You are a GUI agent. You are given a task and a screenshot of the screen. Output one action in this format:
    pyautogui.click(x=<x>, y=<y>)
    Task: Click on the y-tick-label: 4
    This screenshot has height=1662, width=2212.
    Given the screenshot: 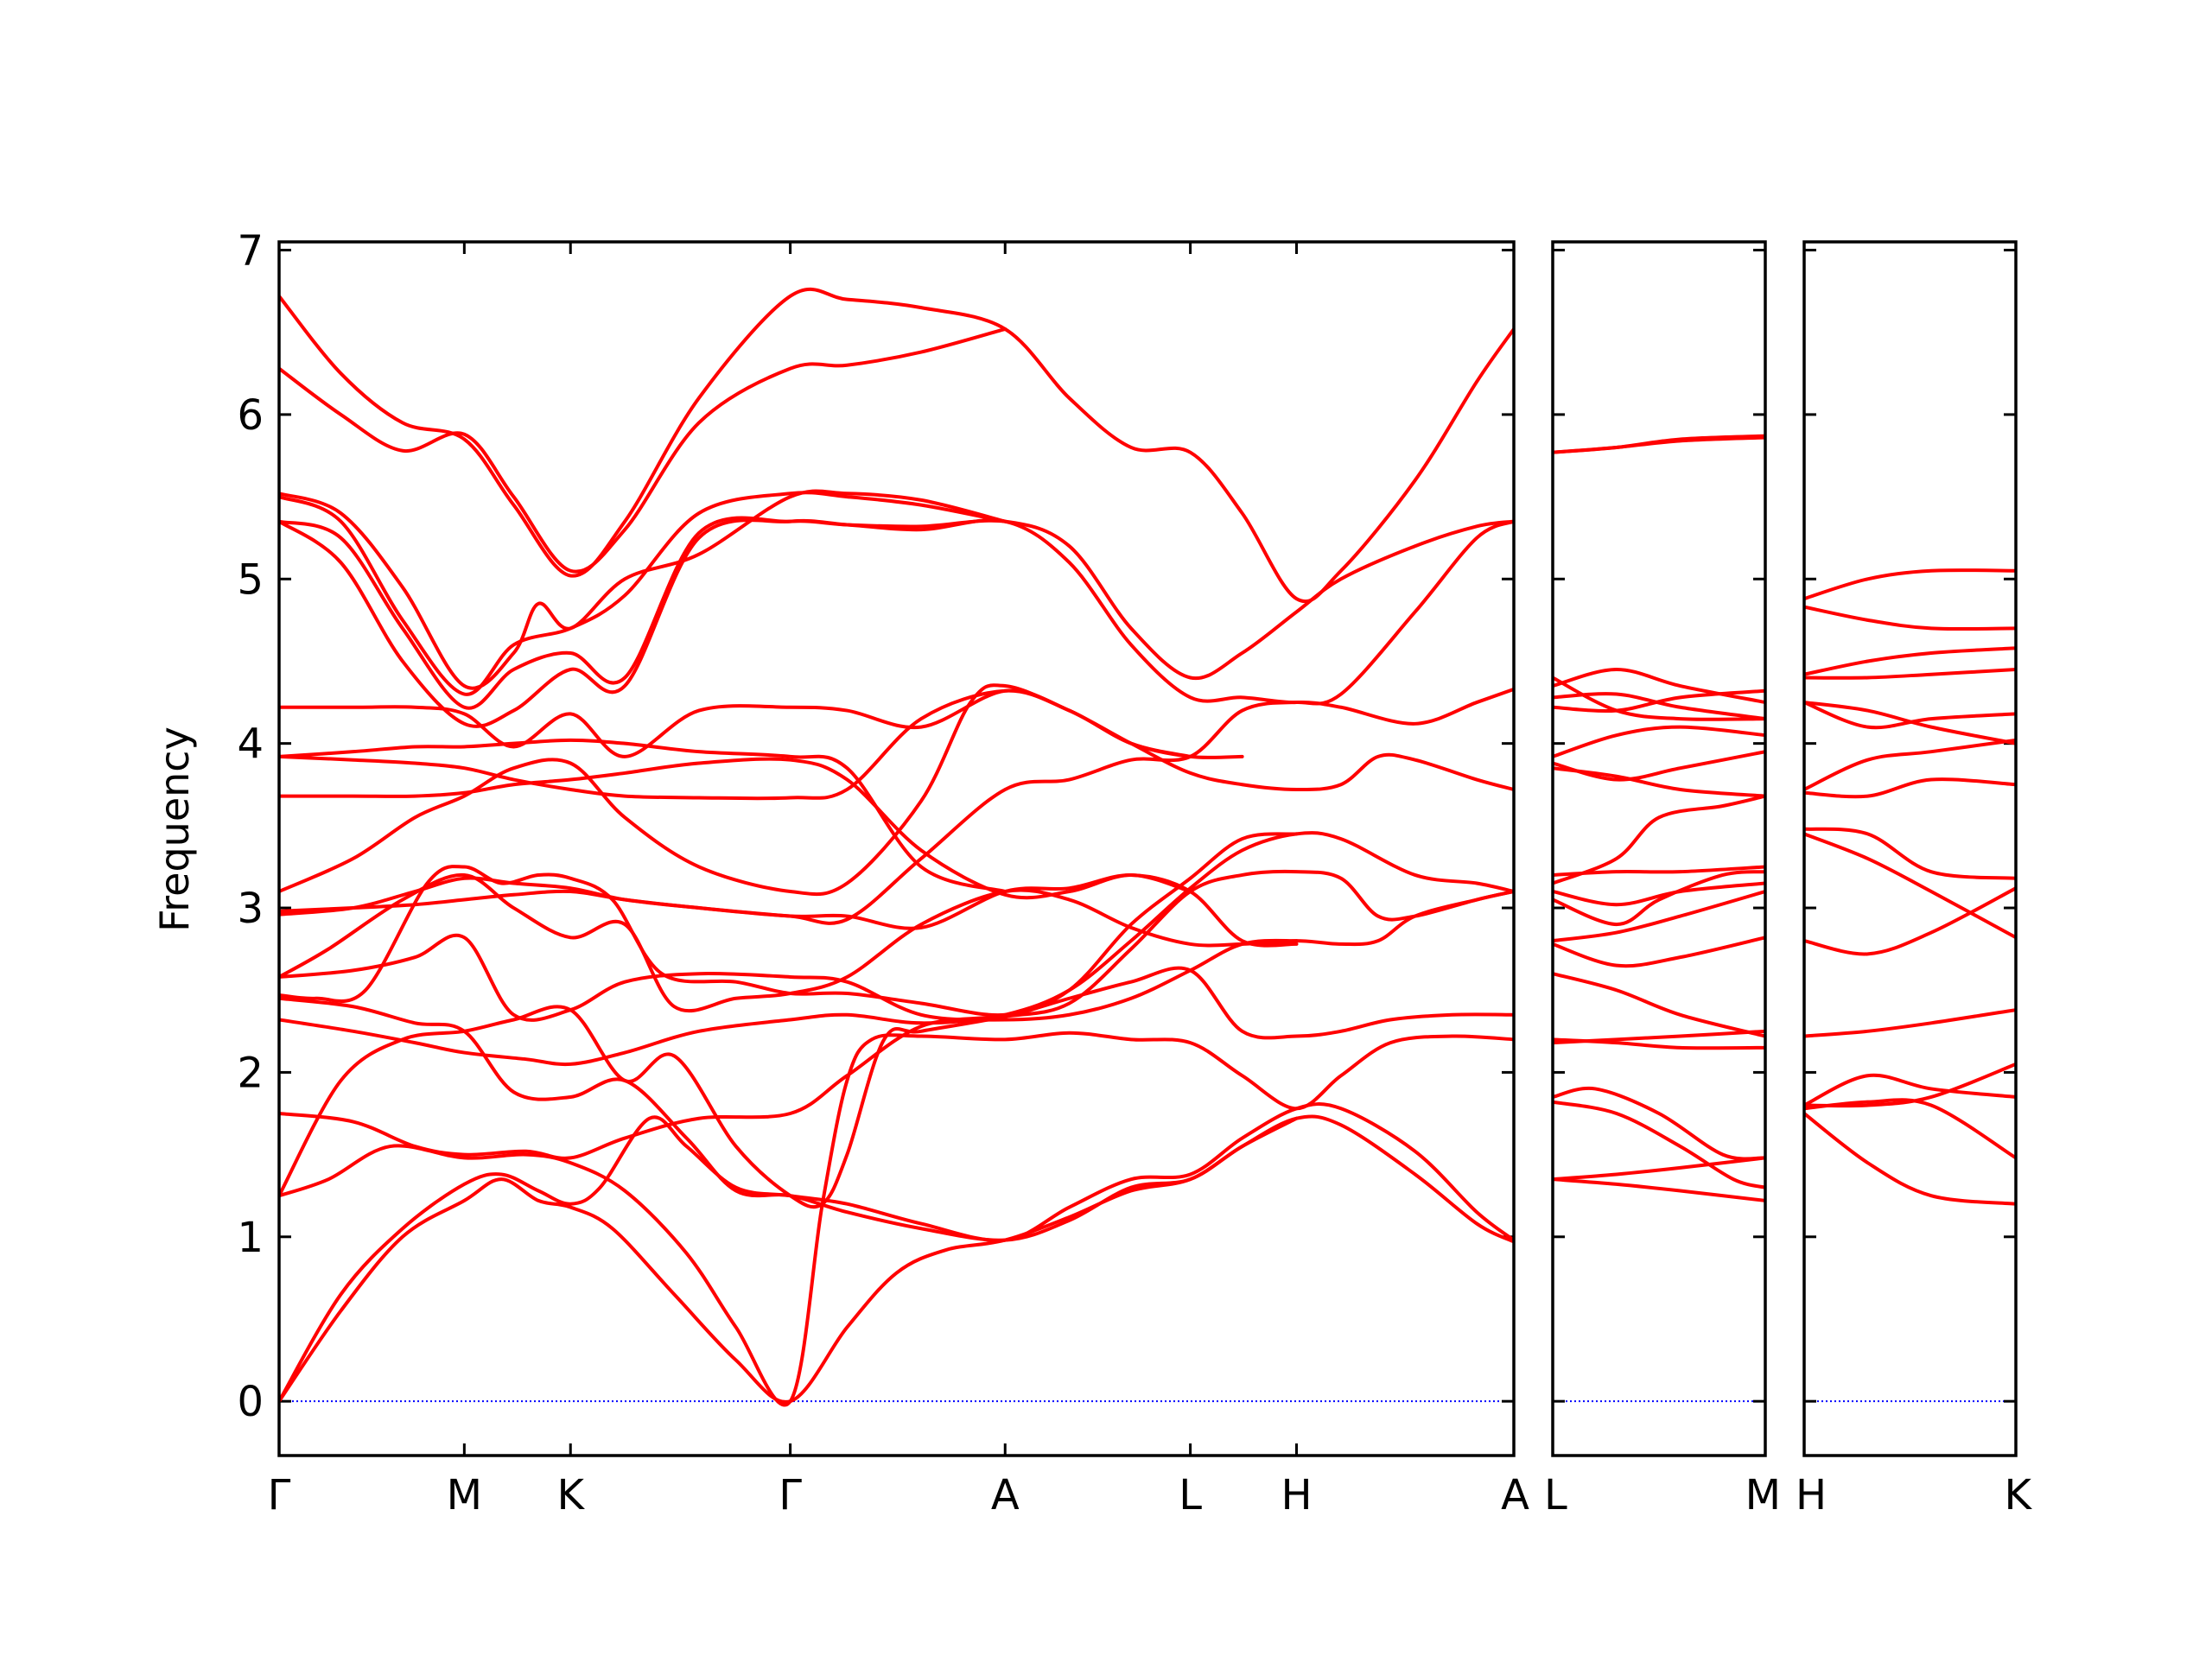 What is the action you would take?
    pyautogui.click(x=250, y=744)
    